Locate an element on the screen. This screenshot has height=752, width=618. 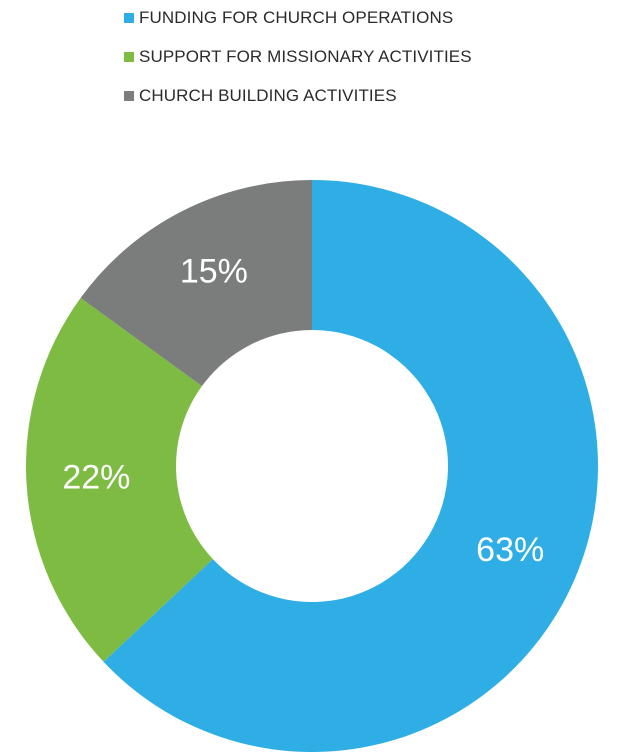
legend-label-missionary-activities: SUPPORT FOR MISSIONARY ACTIVITIES is located at coordinates (305, 56).